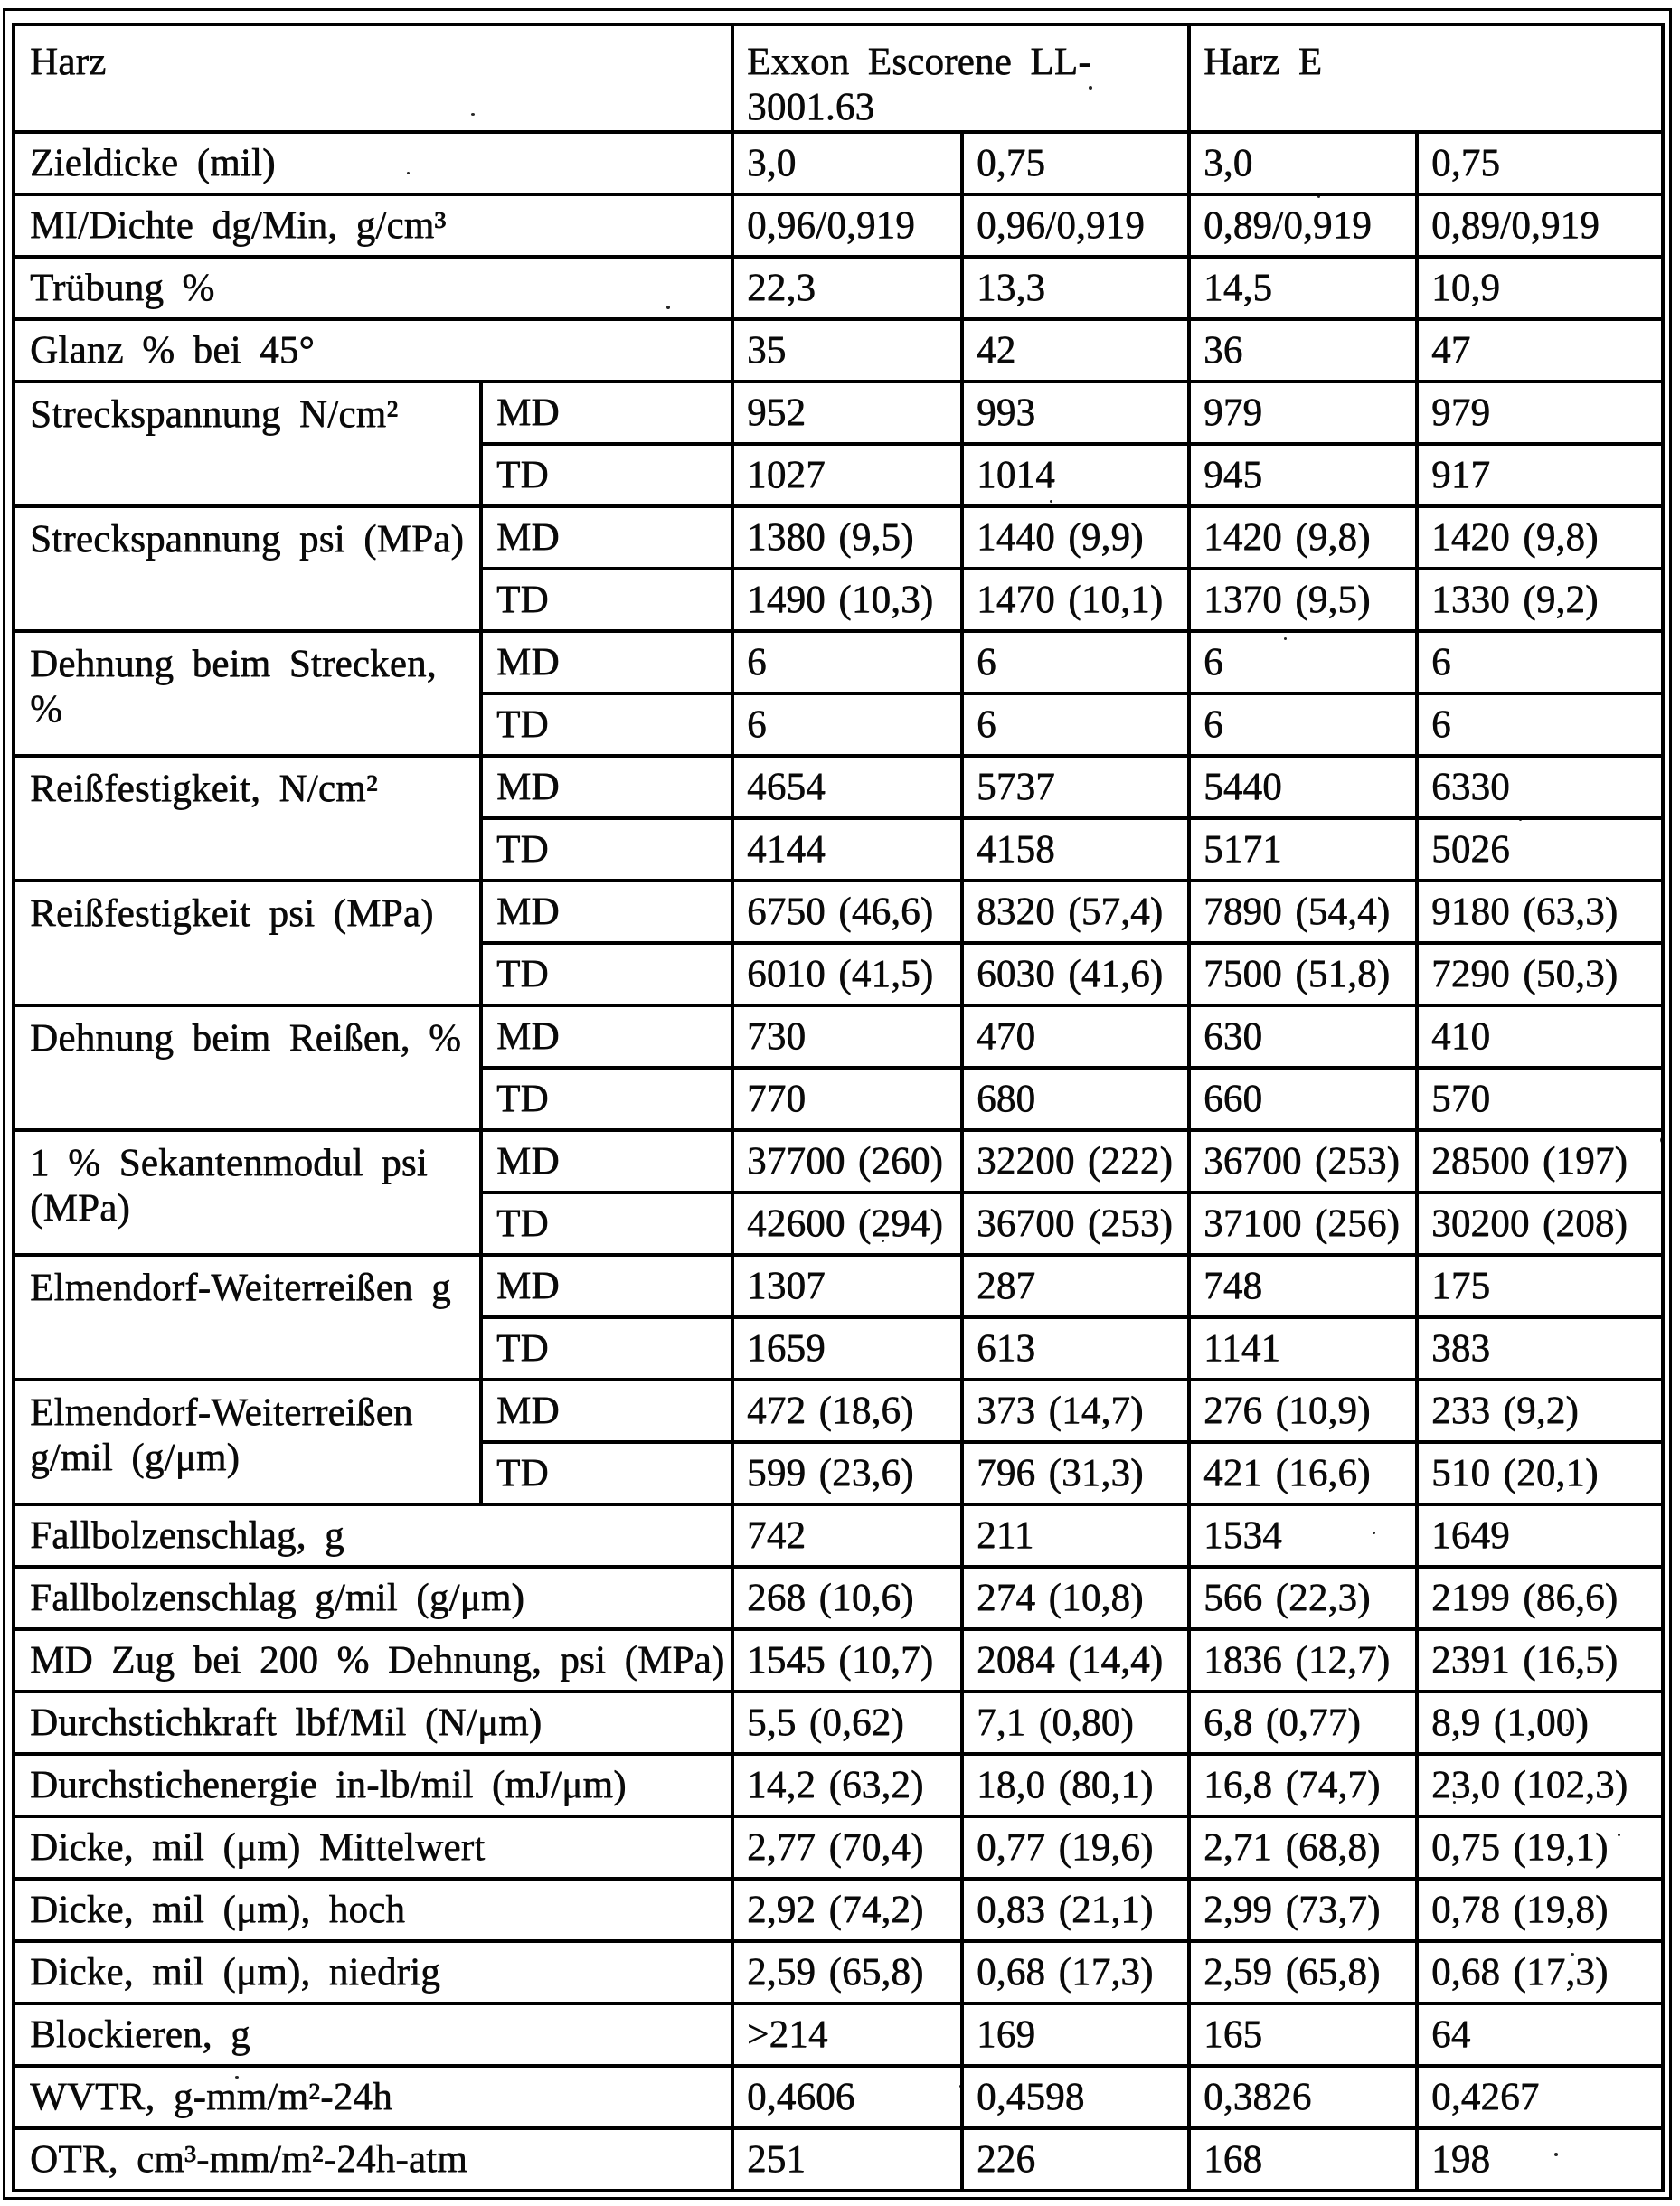  What do you see at coordinates (1075, 1099) in the screenshot?
I see `value-cell: 680` at bounding box center [1075, 1099].